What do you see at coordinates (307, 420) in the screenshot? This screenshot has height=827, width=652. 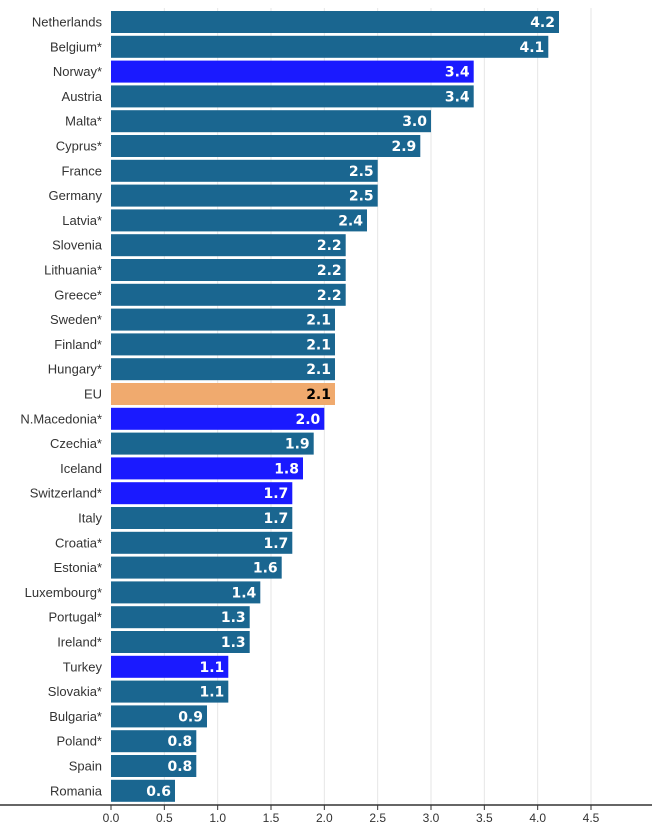 I see `value-label: 2.0` at bounding box center [307, 420].